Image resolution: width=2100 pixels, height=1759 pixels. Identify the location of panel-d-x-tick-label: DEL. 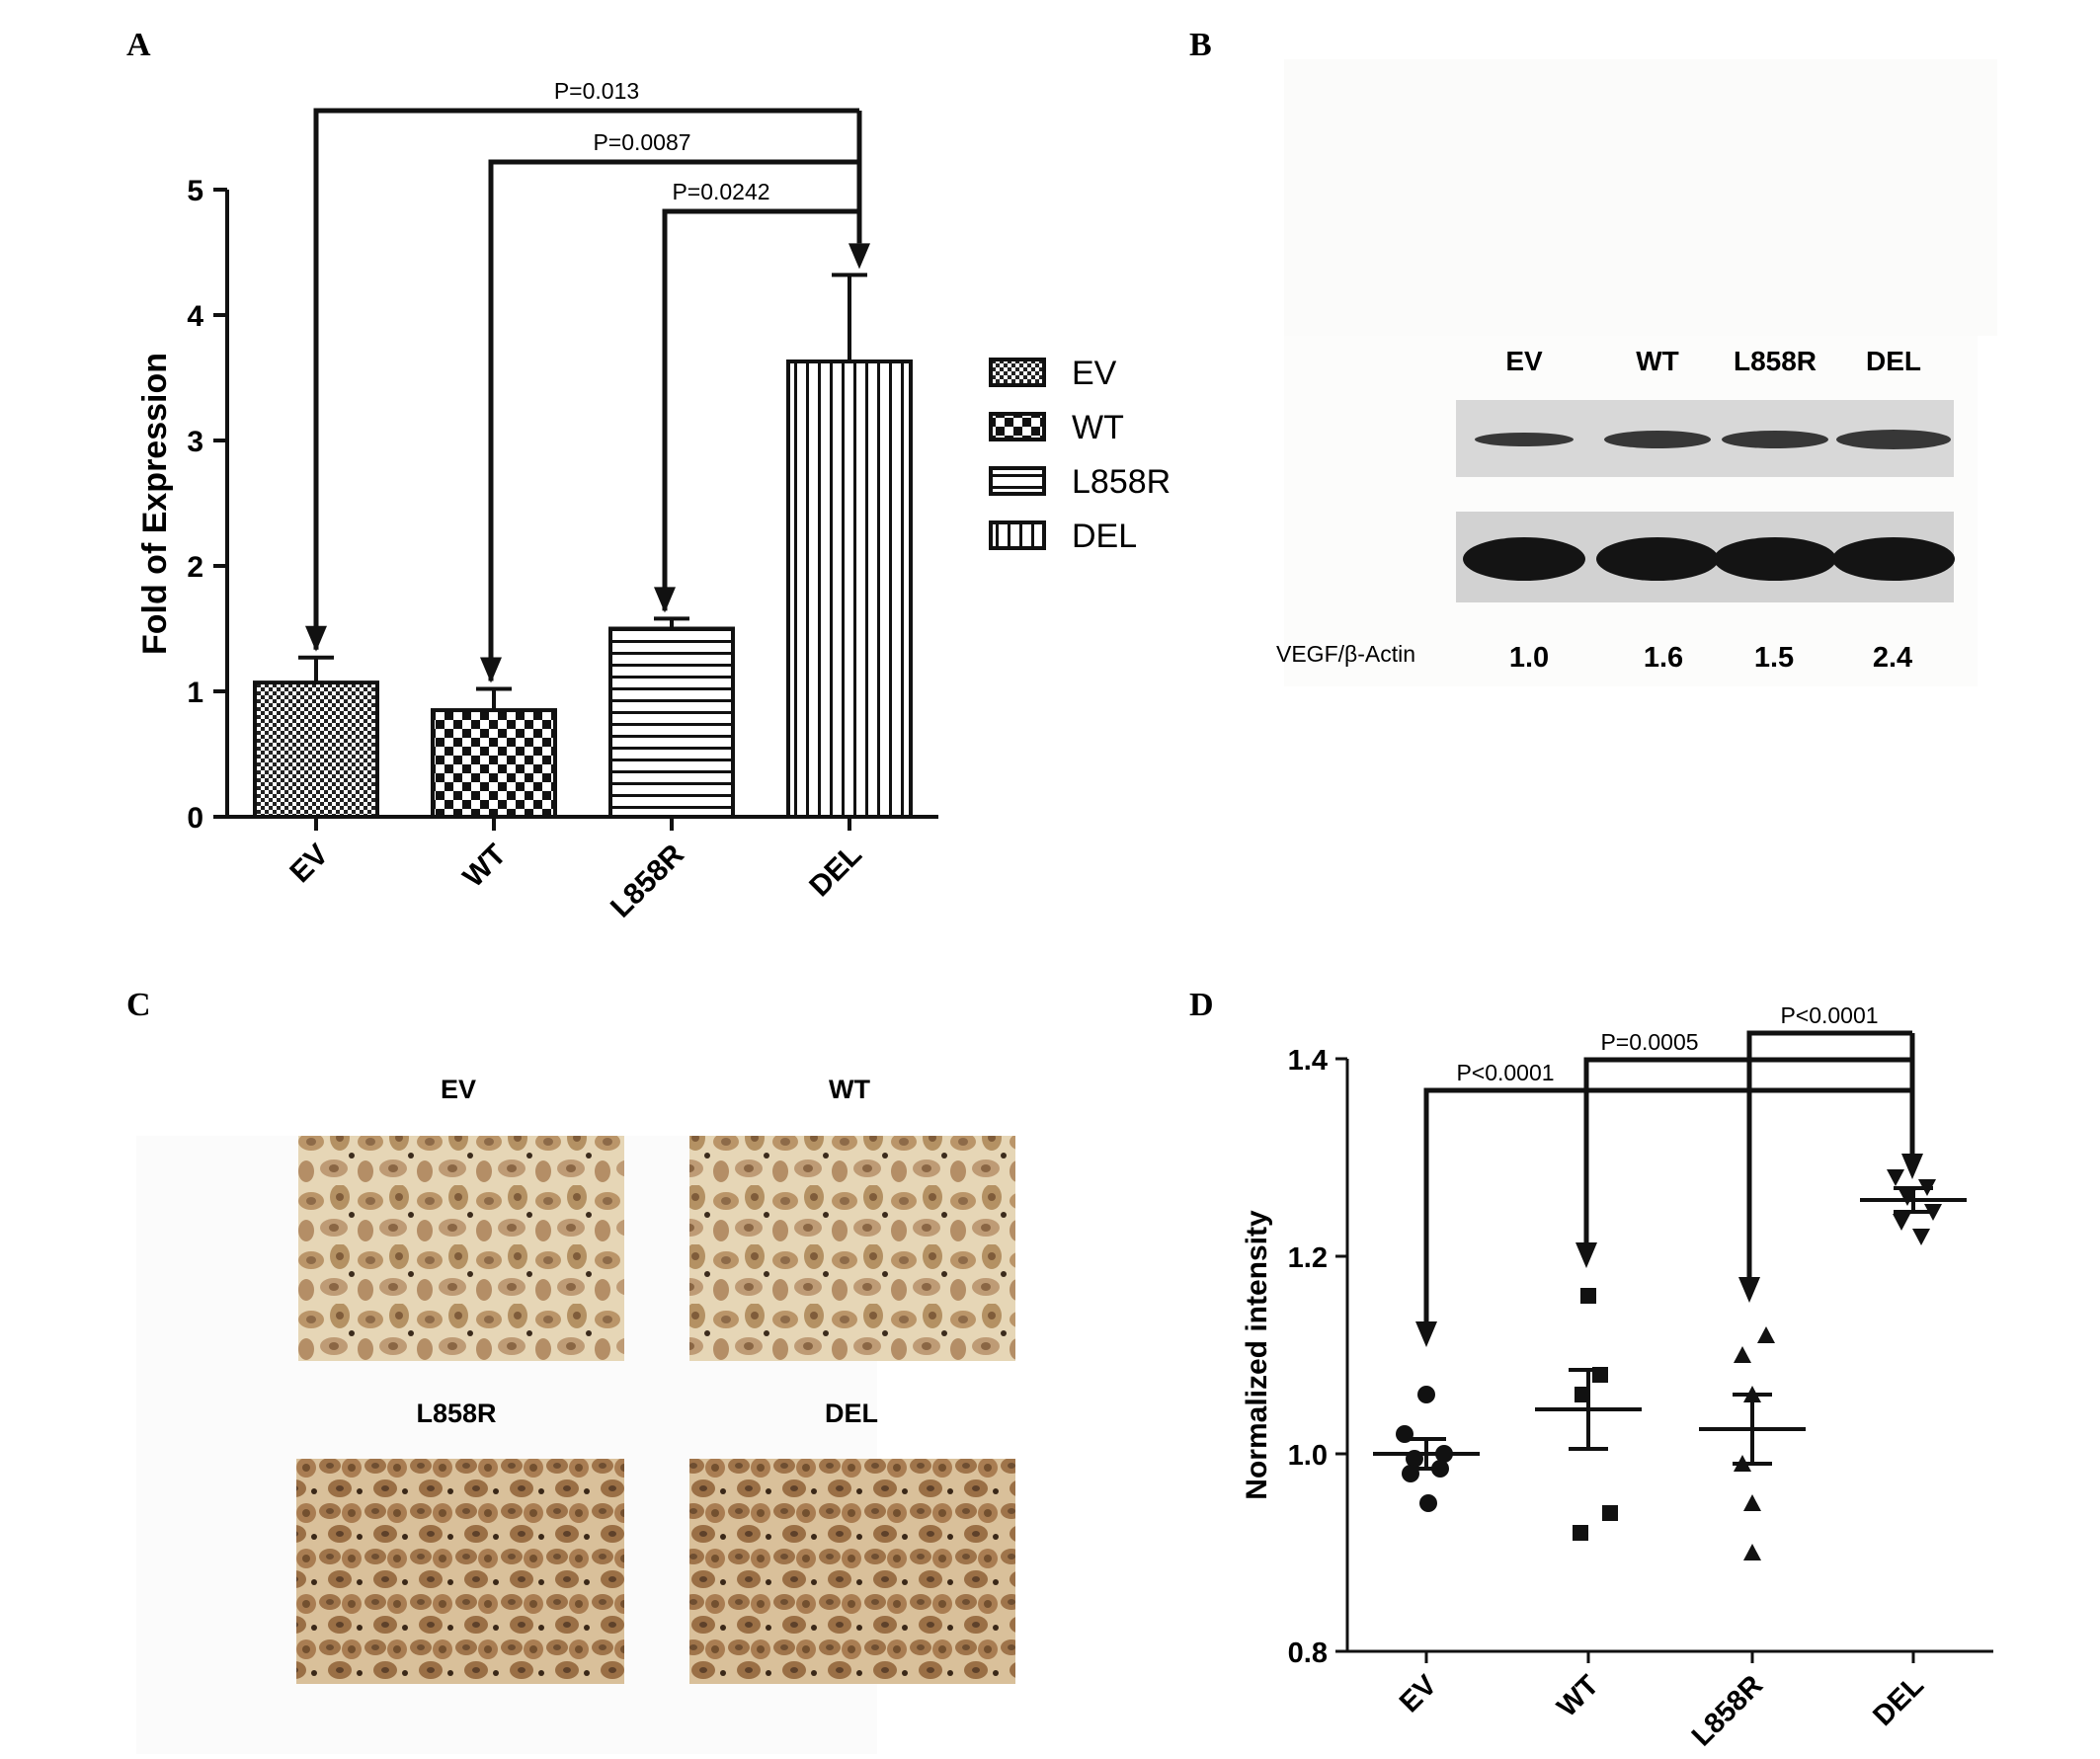
(1898, 1700).